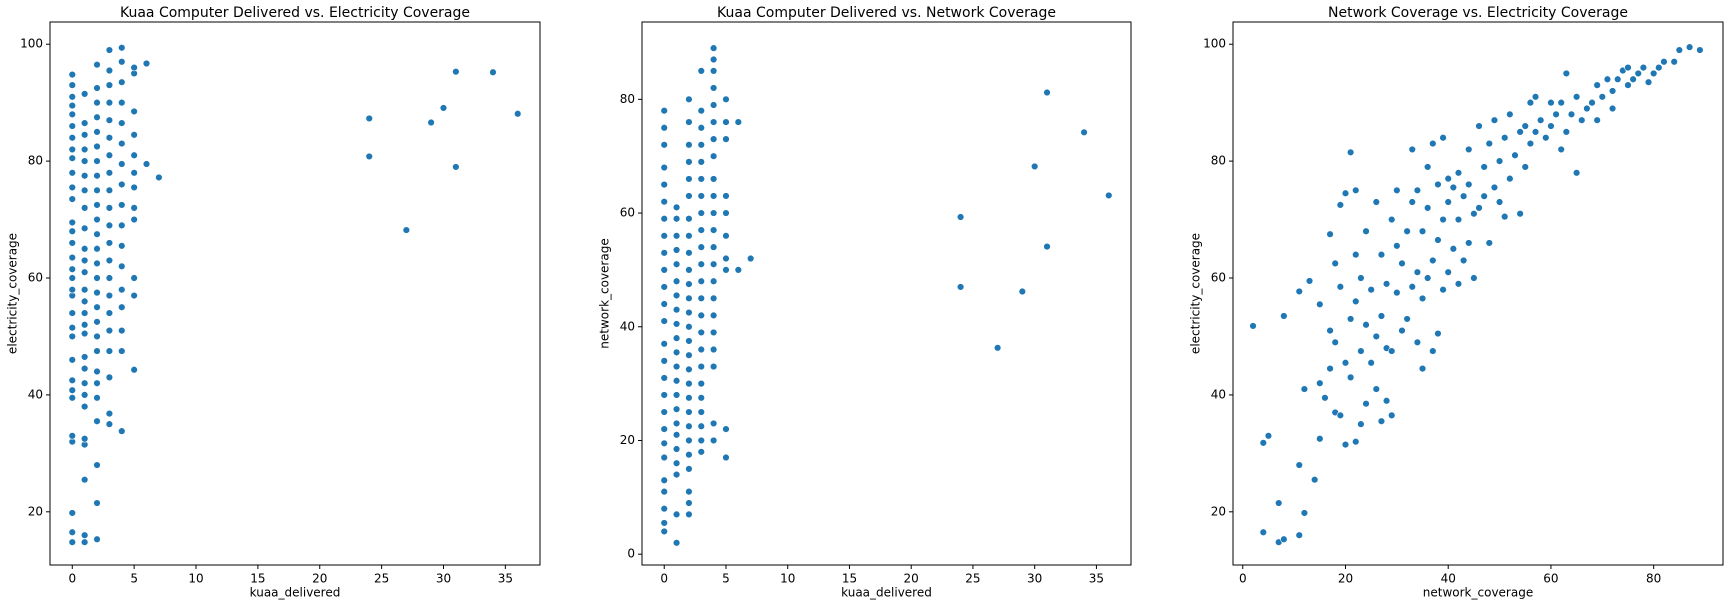  I want to click on y-tick-label: 100, so click(31, 44).